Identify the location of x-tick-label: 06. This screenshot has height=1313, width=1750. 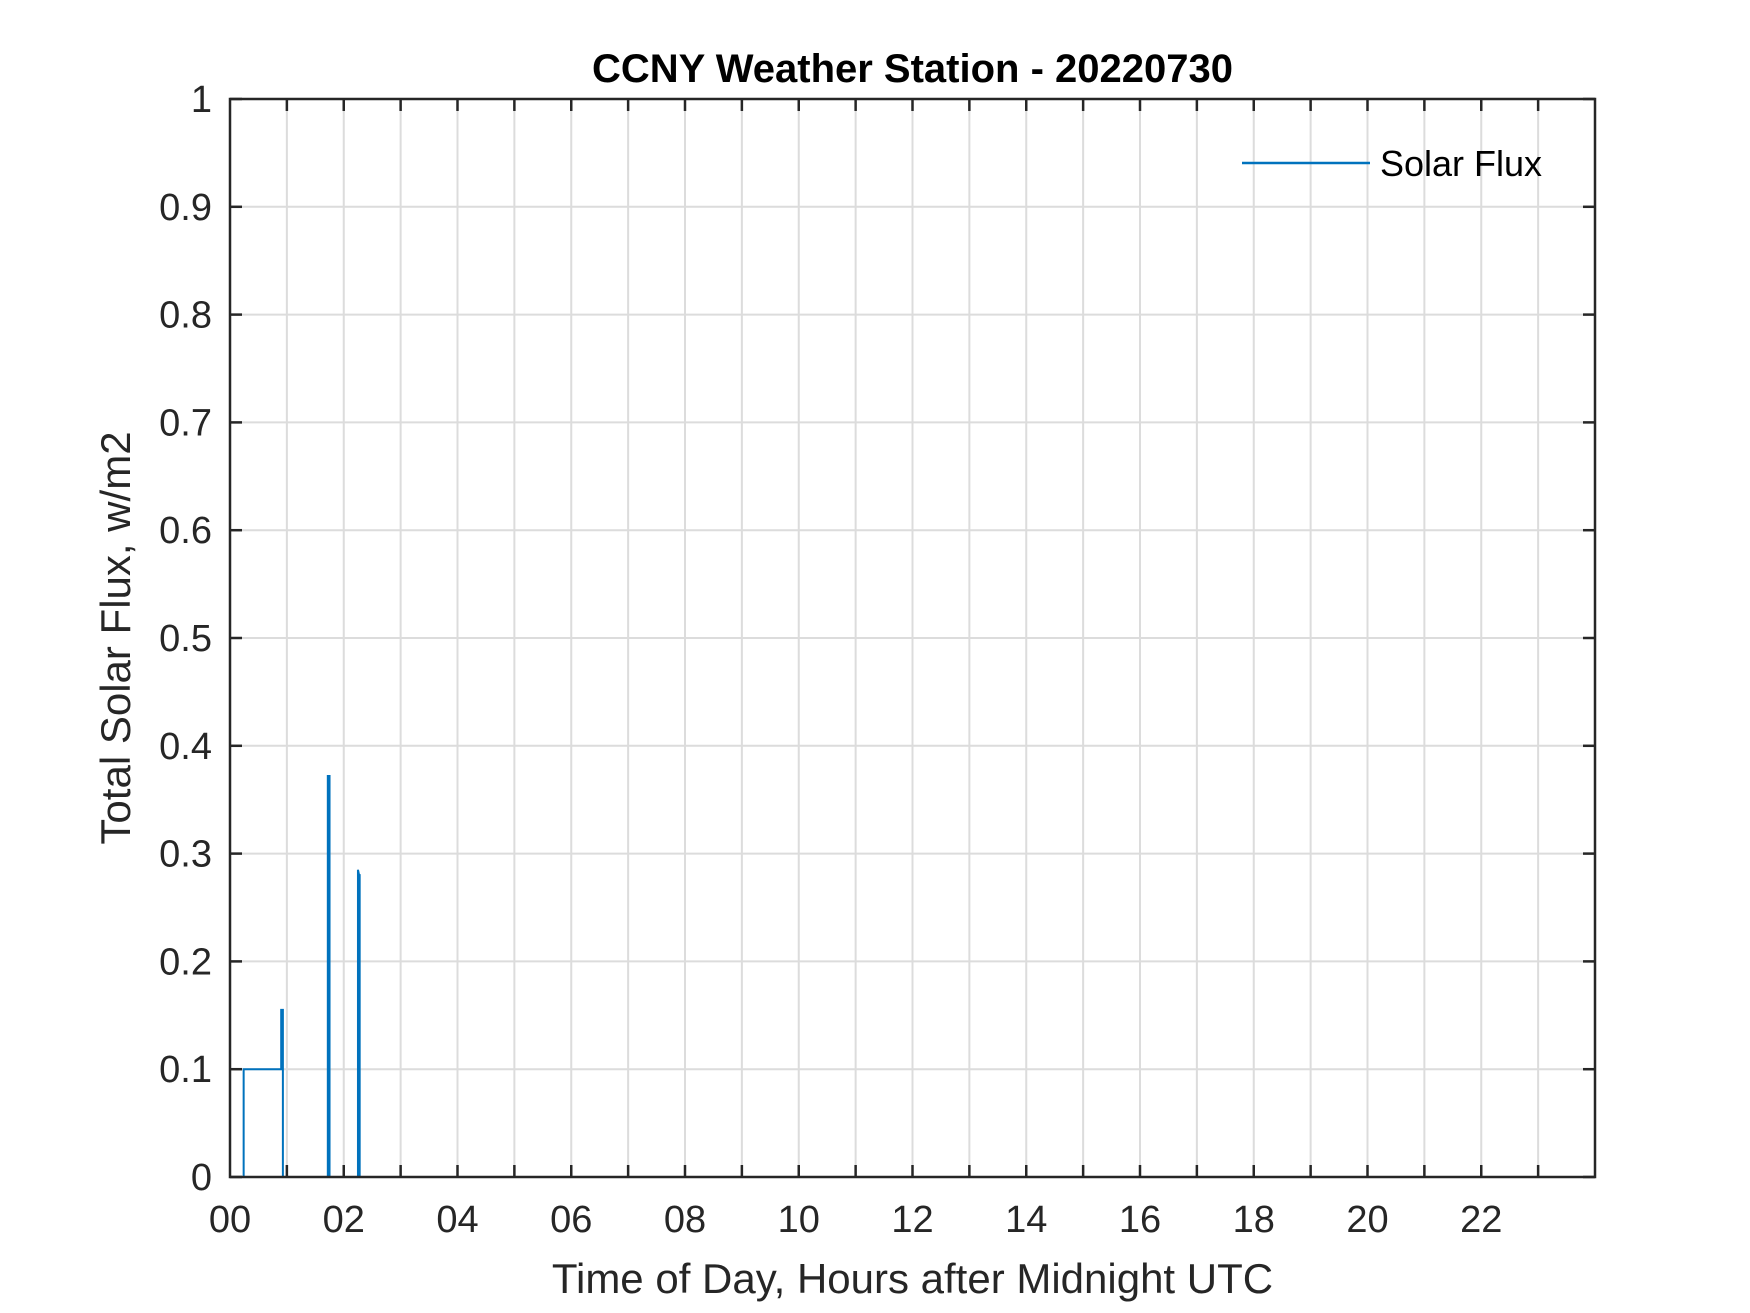
(571, 1220).